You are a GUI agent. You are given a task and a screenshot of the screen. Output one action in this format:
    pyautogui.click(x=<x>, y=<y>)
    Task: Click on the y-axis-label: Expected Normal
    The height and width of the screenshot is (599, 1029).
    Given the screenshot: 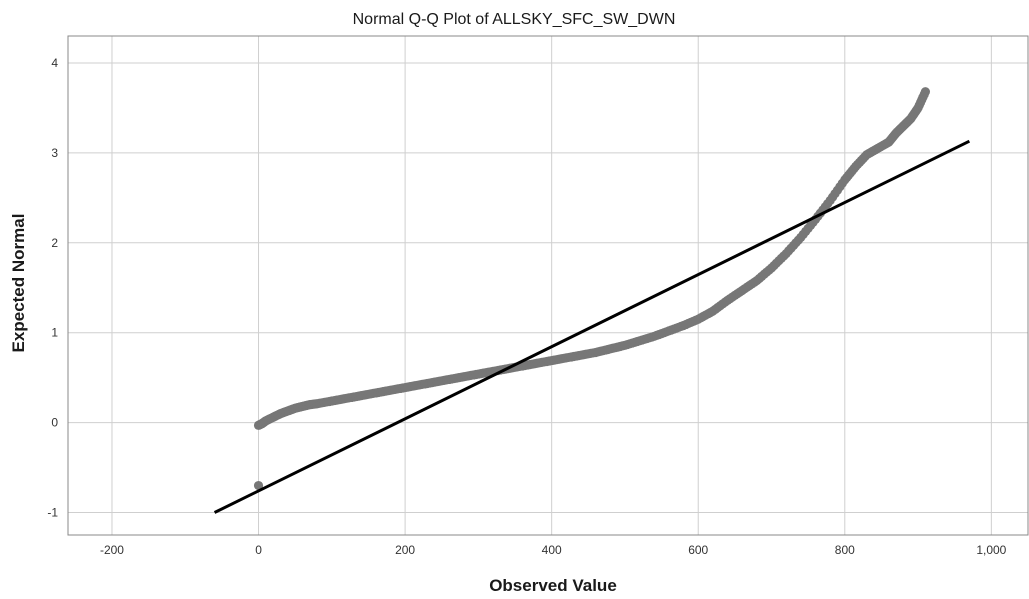 What is the action you would take?
    pyautogui.click(x=18, y=283)
    